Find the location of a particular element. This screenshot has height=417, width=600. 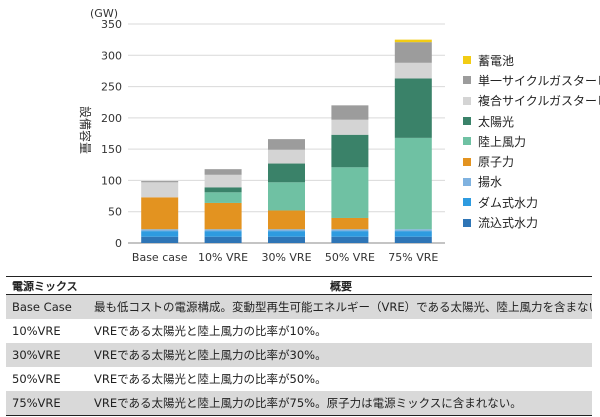

table-row: 30%VRE VREである太陽光と陸上風力の比率が30%。 is located at coordinates (299, 355).